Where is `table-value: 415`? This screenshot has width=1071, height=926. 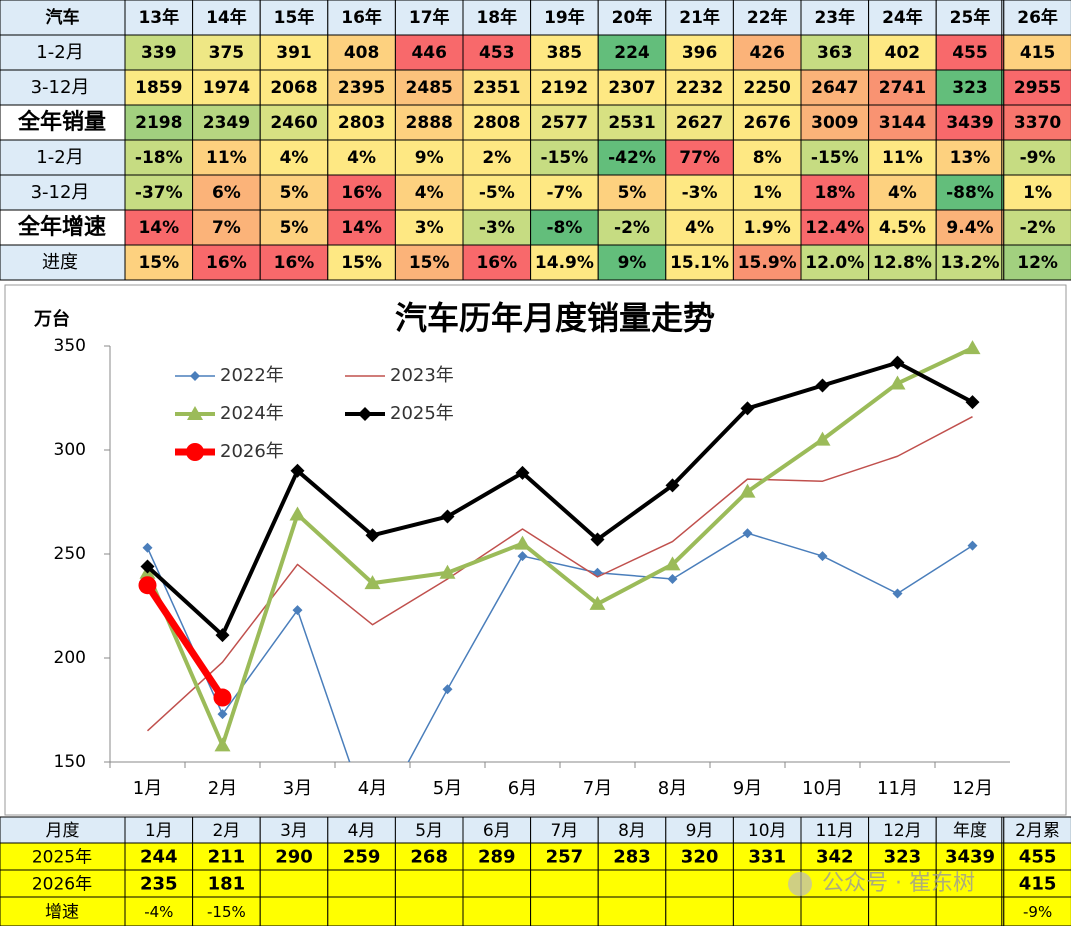 table-value: 415 is located at coordinates (1038, 884).